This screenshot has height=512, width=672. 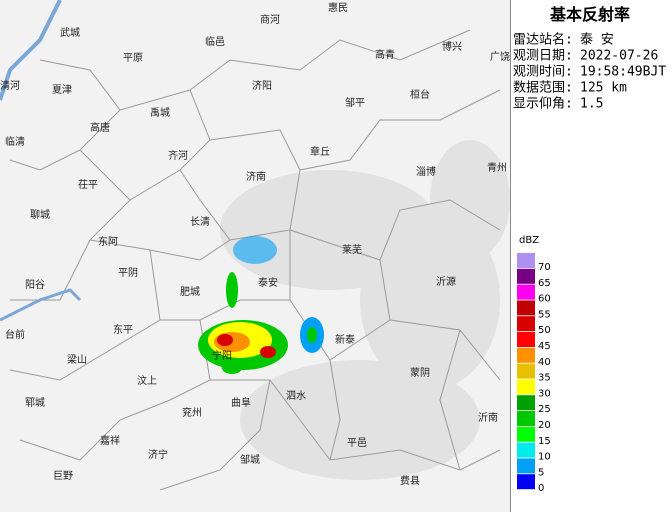 What do you see at coordinates (544, 425) in the screenshot?
I see `legend-label: 20` at bounding box center [544, 425].